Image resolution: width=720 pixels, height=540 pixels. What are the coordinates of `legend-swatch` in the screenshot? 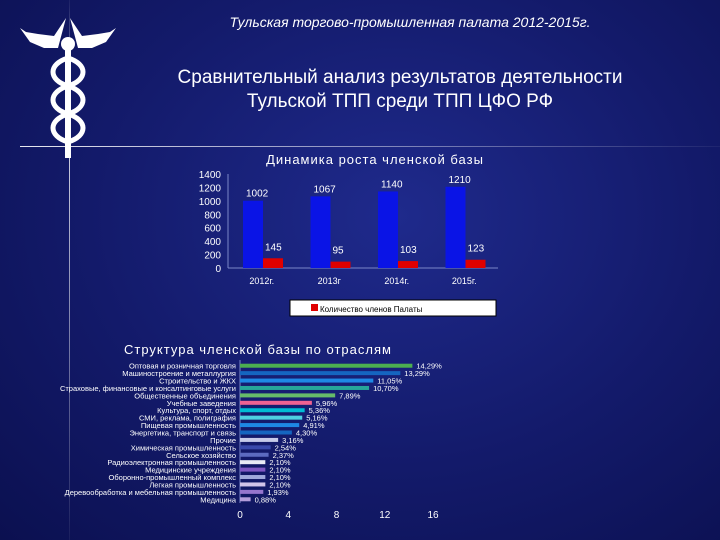 It's located at (314, 307).